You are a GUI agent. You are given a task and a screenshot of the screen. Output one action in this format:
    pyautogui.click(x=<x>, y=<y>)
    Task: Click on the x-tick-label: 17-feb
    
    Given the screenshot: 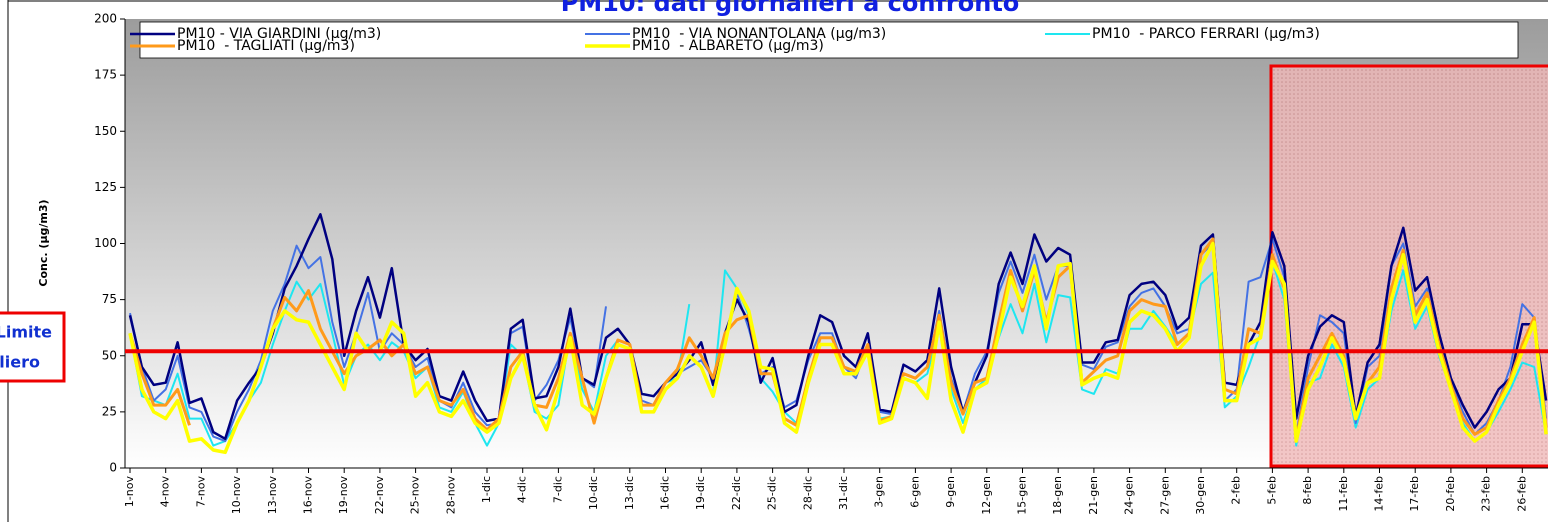 What is the action you would take?
    pyautogui.click(x=1414, y=494)
    